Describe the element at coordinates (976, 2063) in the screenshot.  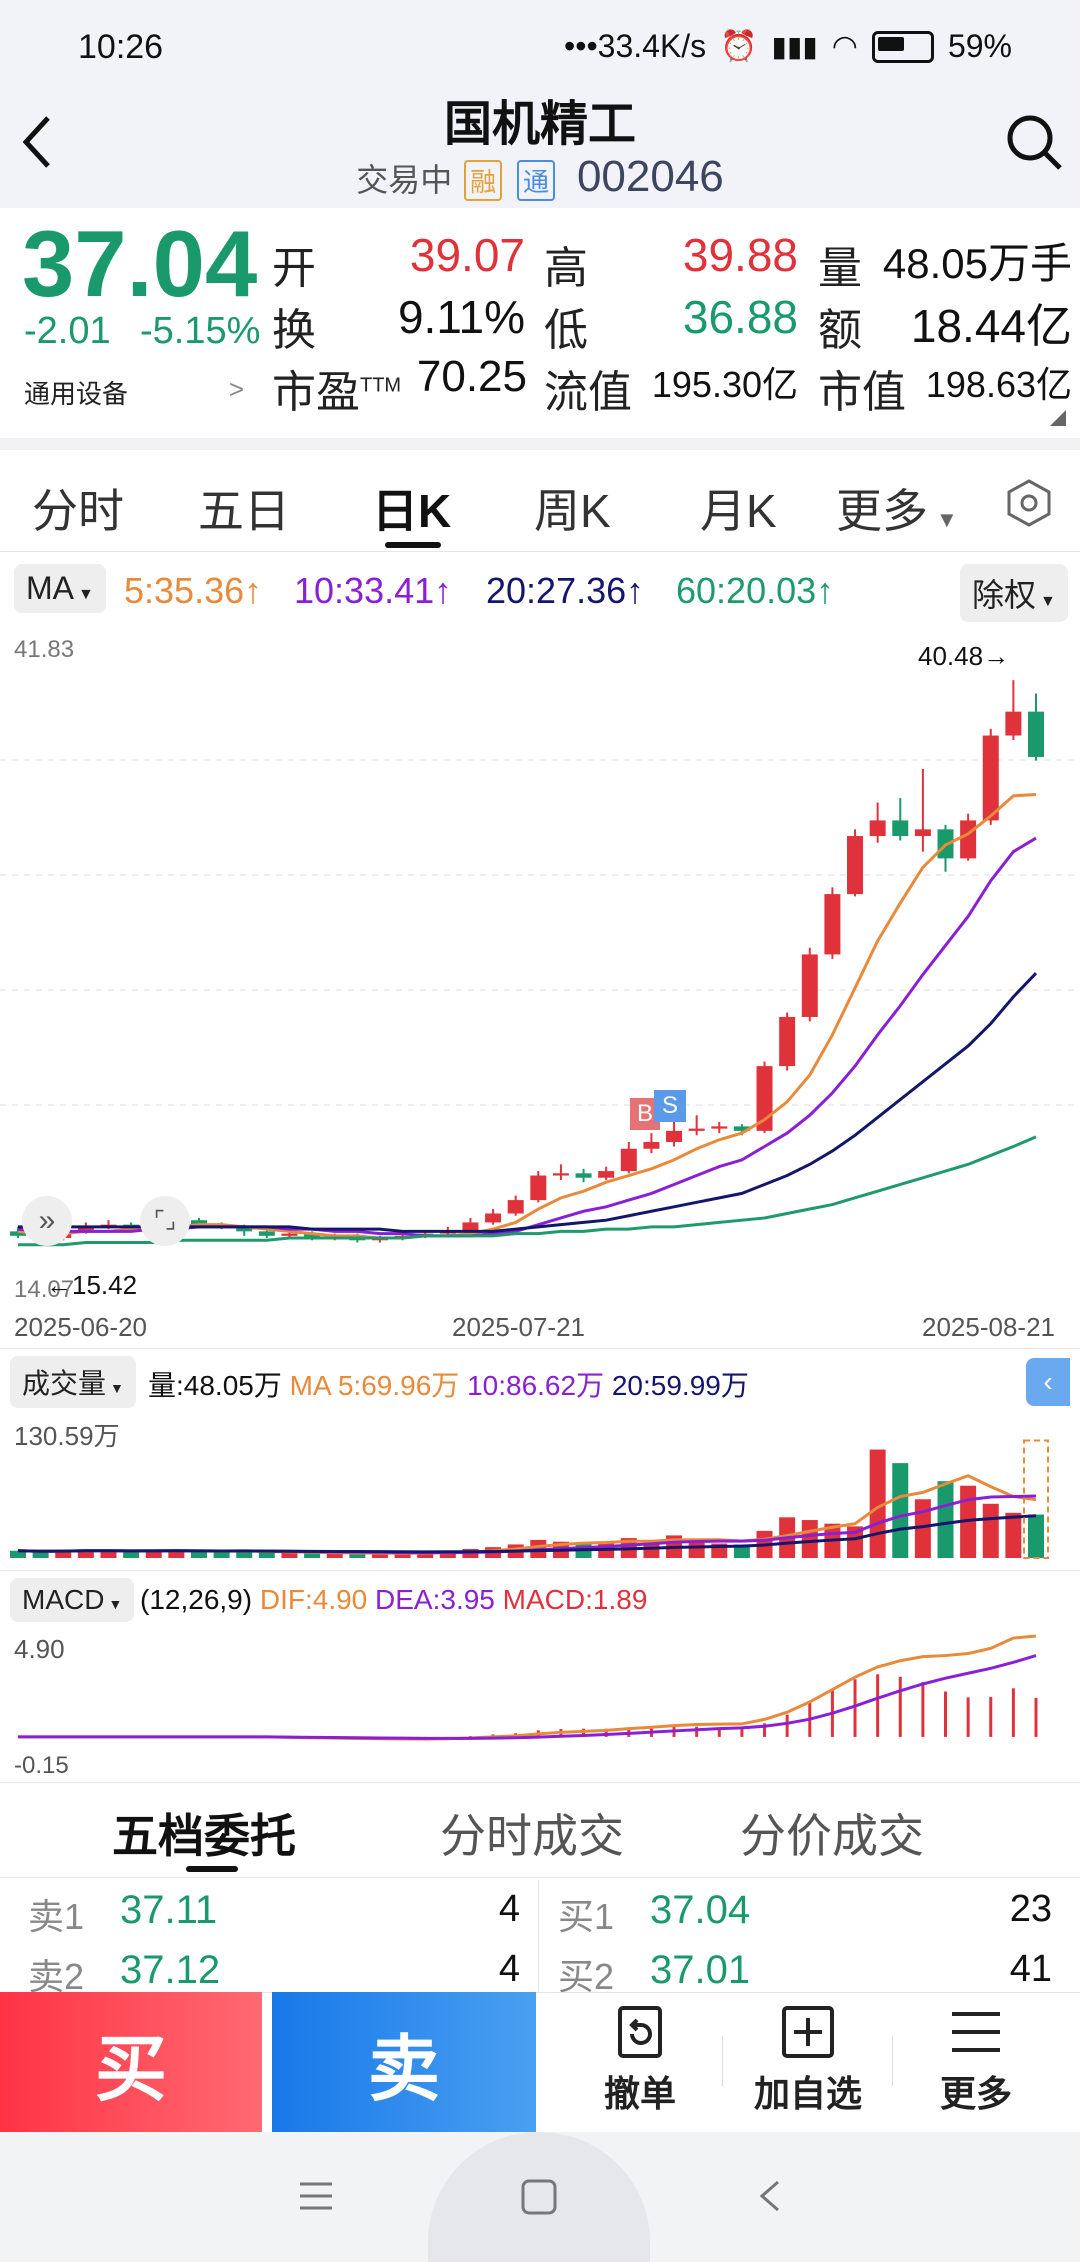
I see `more-actions-button: 更多` at that location.